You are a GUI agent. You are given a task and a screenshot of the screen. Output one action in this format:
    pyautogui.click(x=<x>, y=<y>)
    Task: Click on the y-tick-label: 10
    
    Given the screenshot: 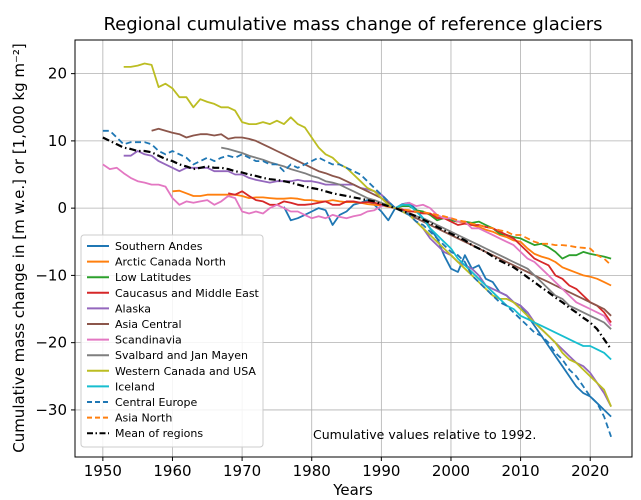 What is the action you would take?
    pyautogui.click(x=57, y=141)
    